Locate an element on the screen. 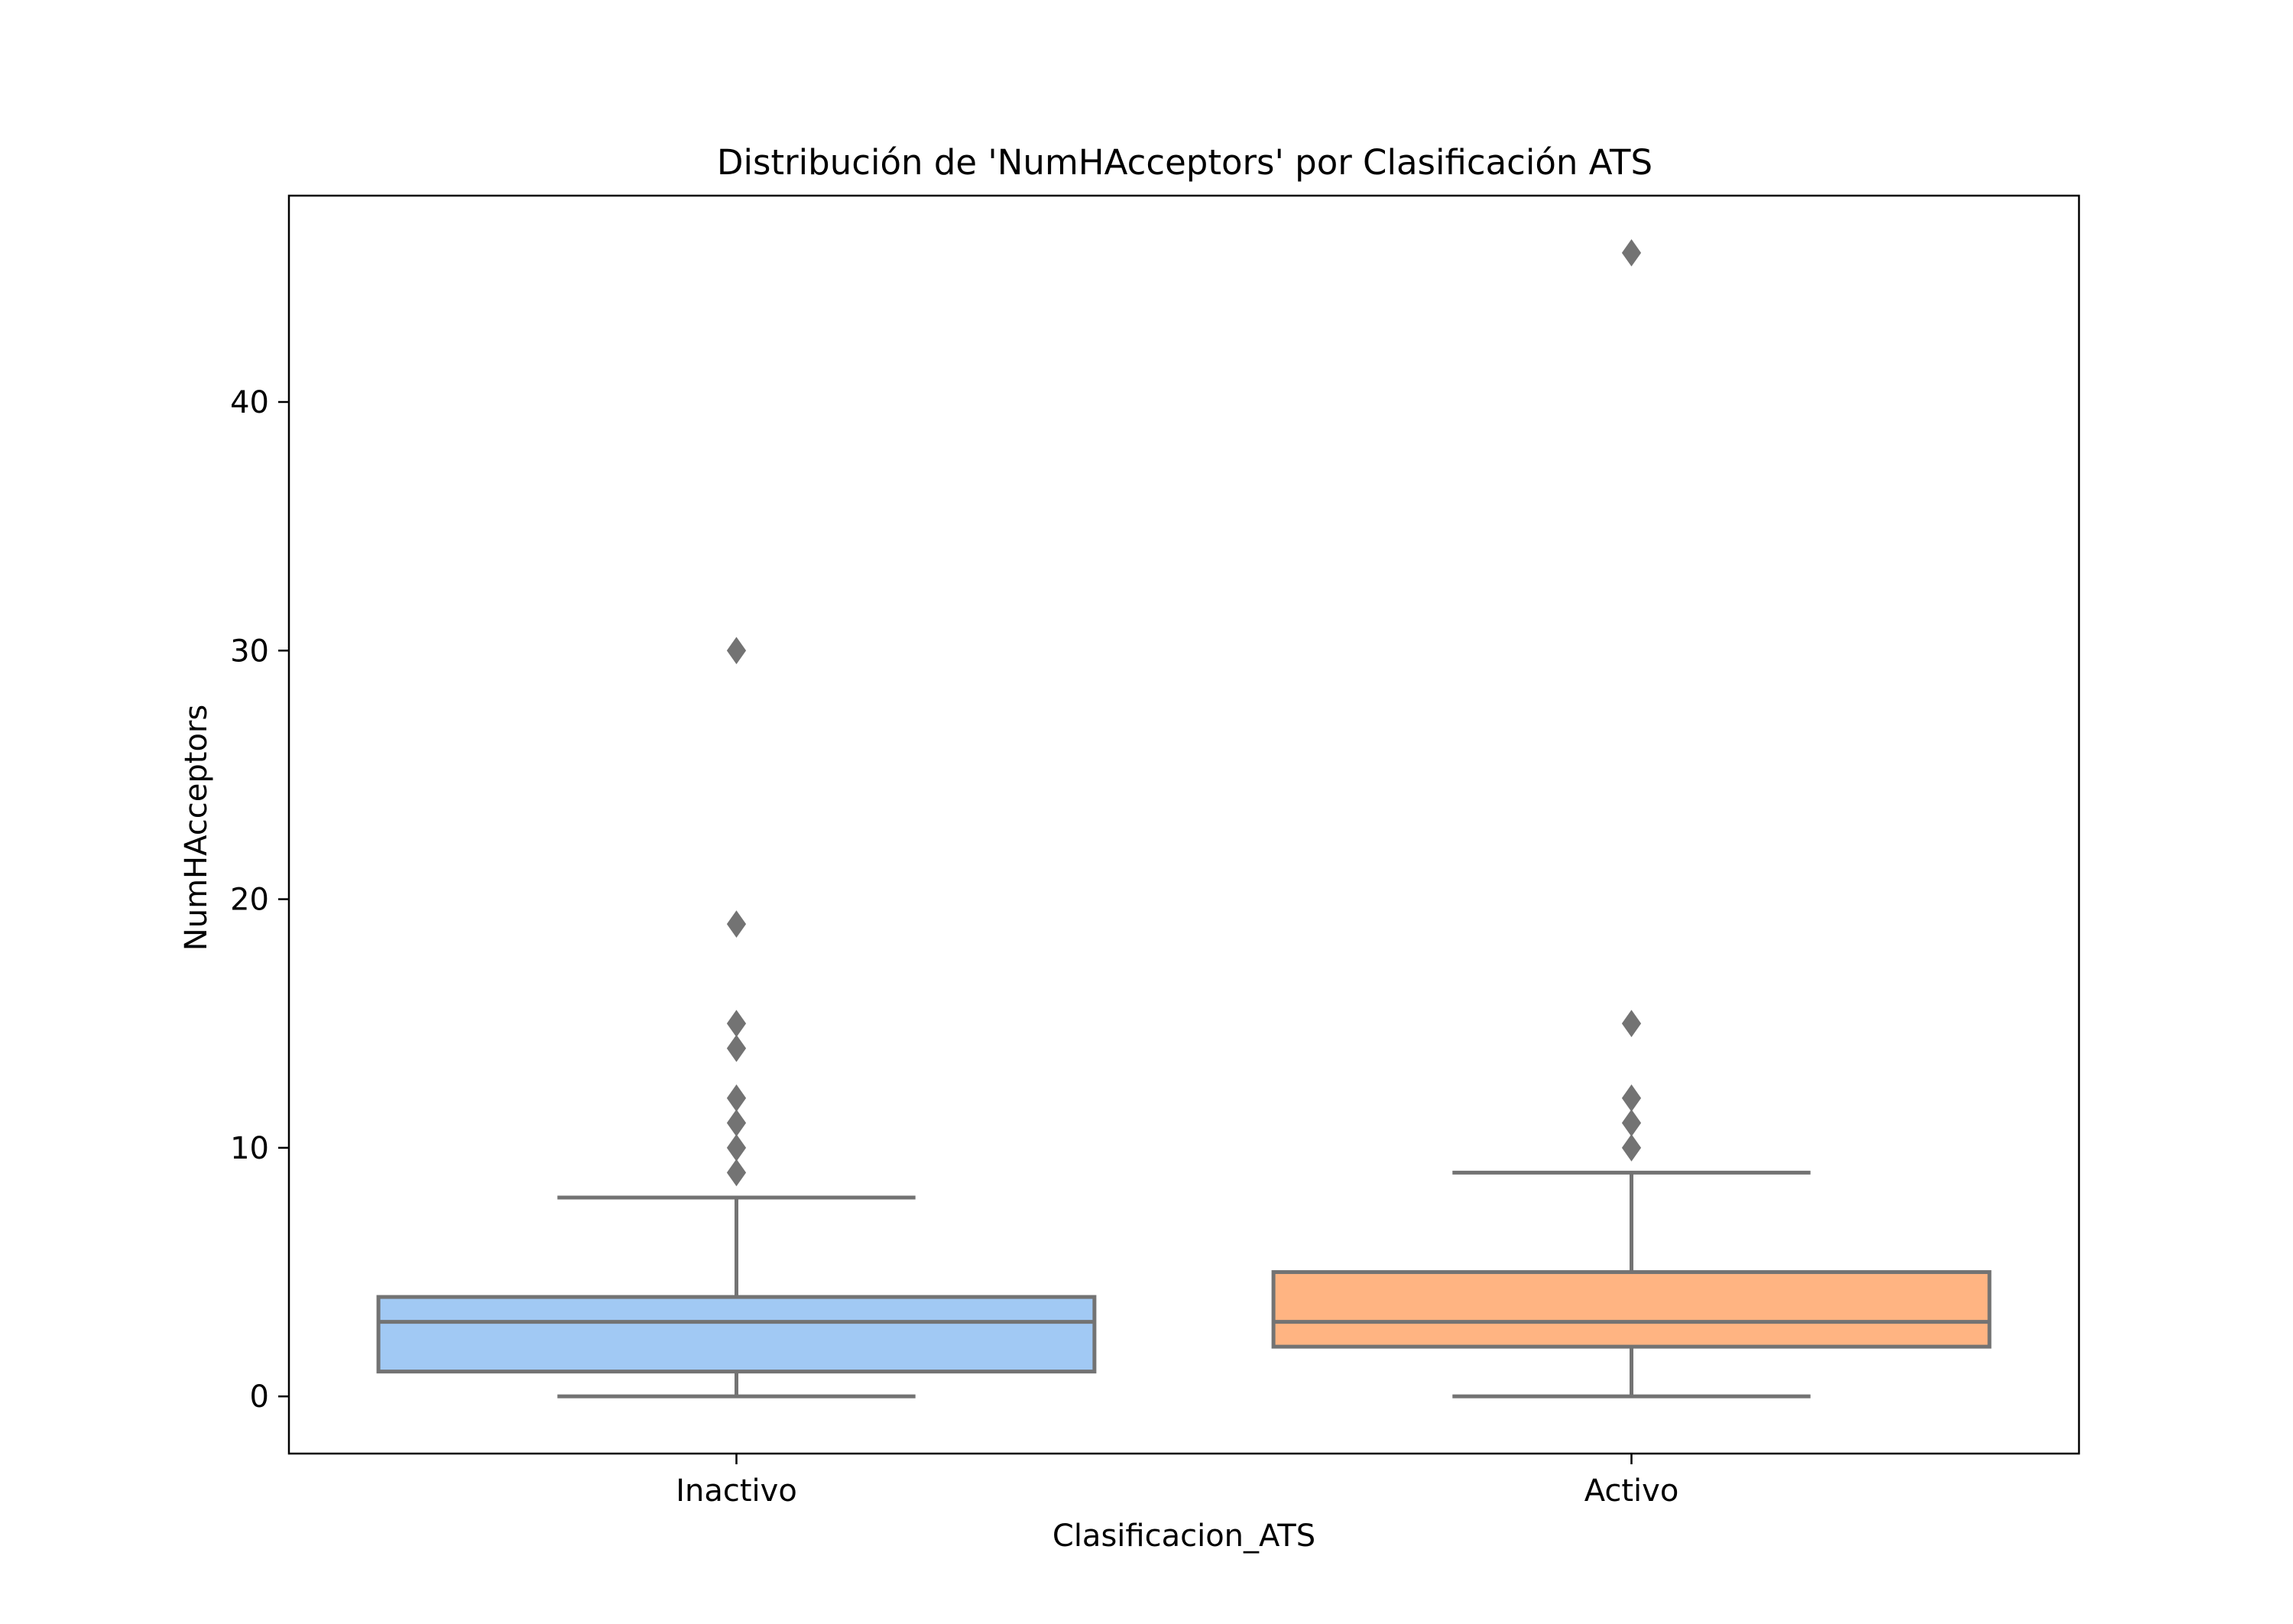 The image size is (2293, 1624). y-tick-label: 0 is located at coordinates (259, 1397).